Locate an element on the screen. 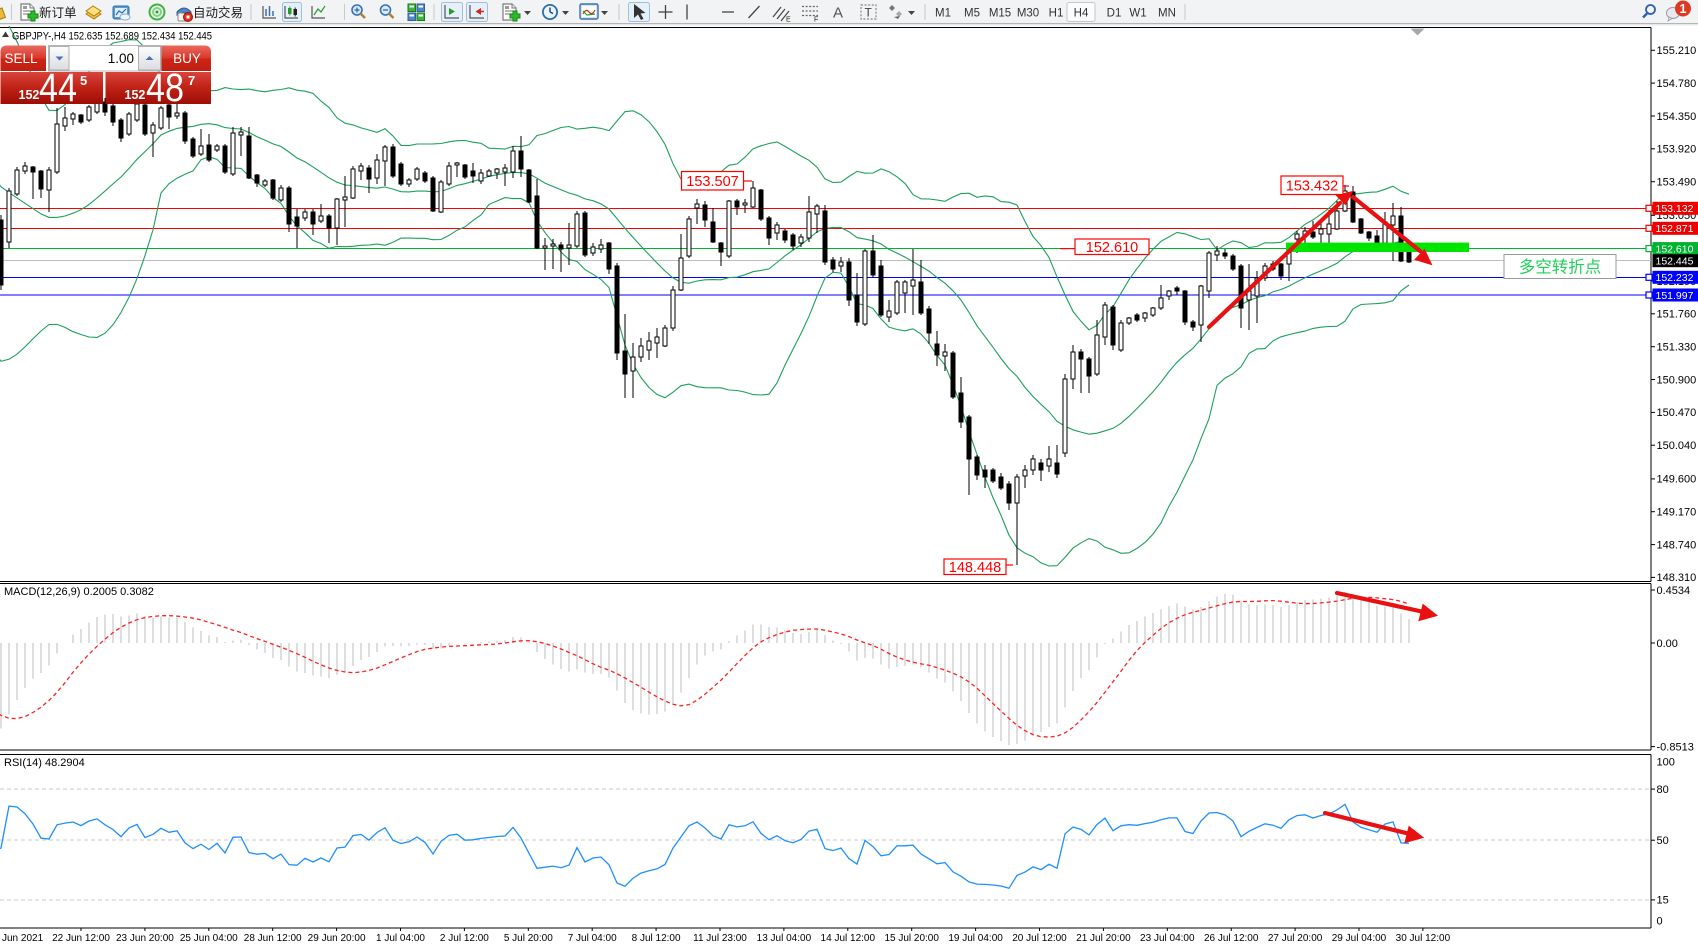 The width and height of the screenshot is (1698, 948). svg-text: 48 is located at coordinates (165, 88).